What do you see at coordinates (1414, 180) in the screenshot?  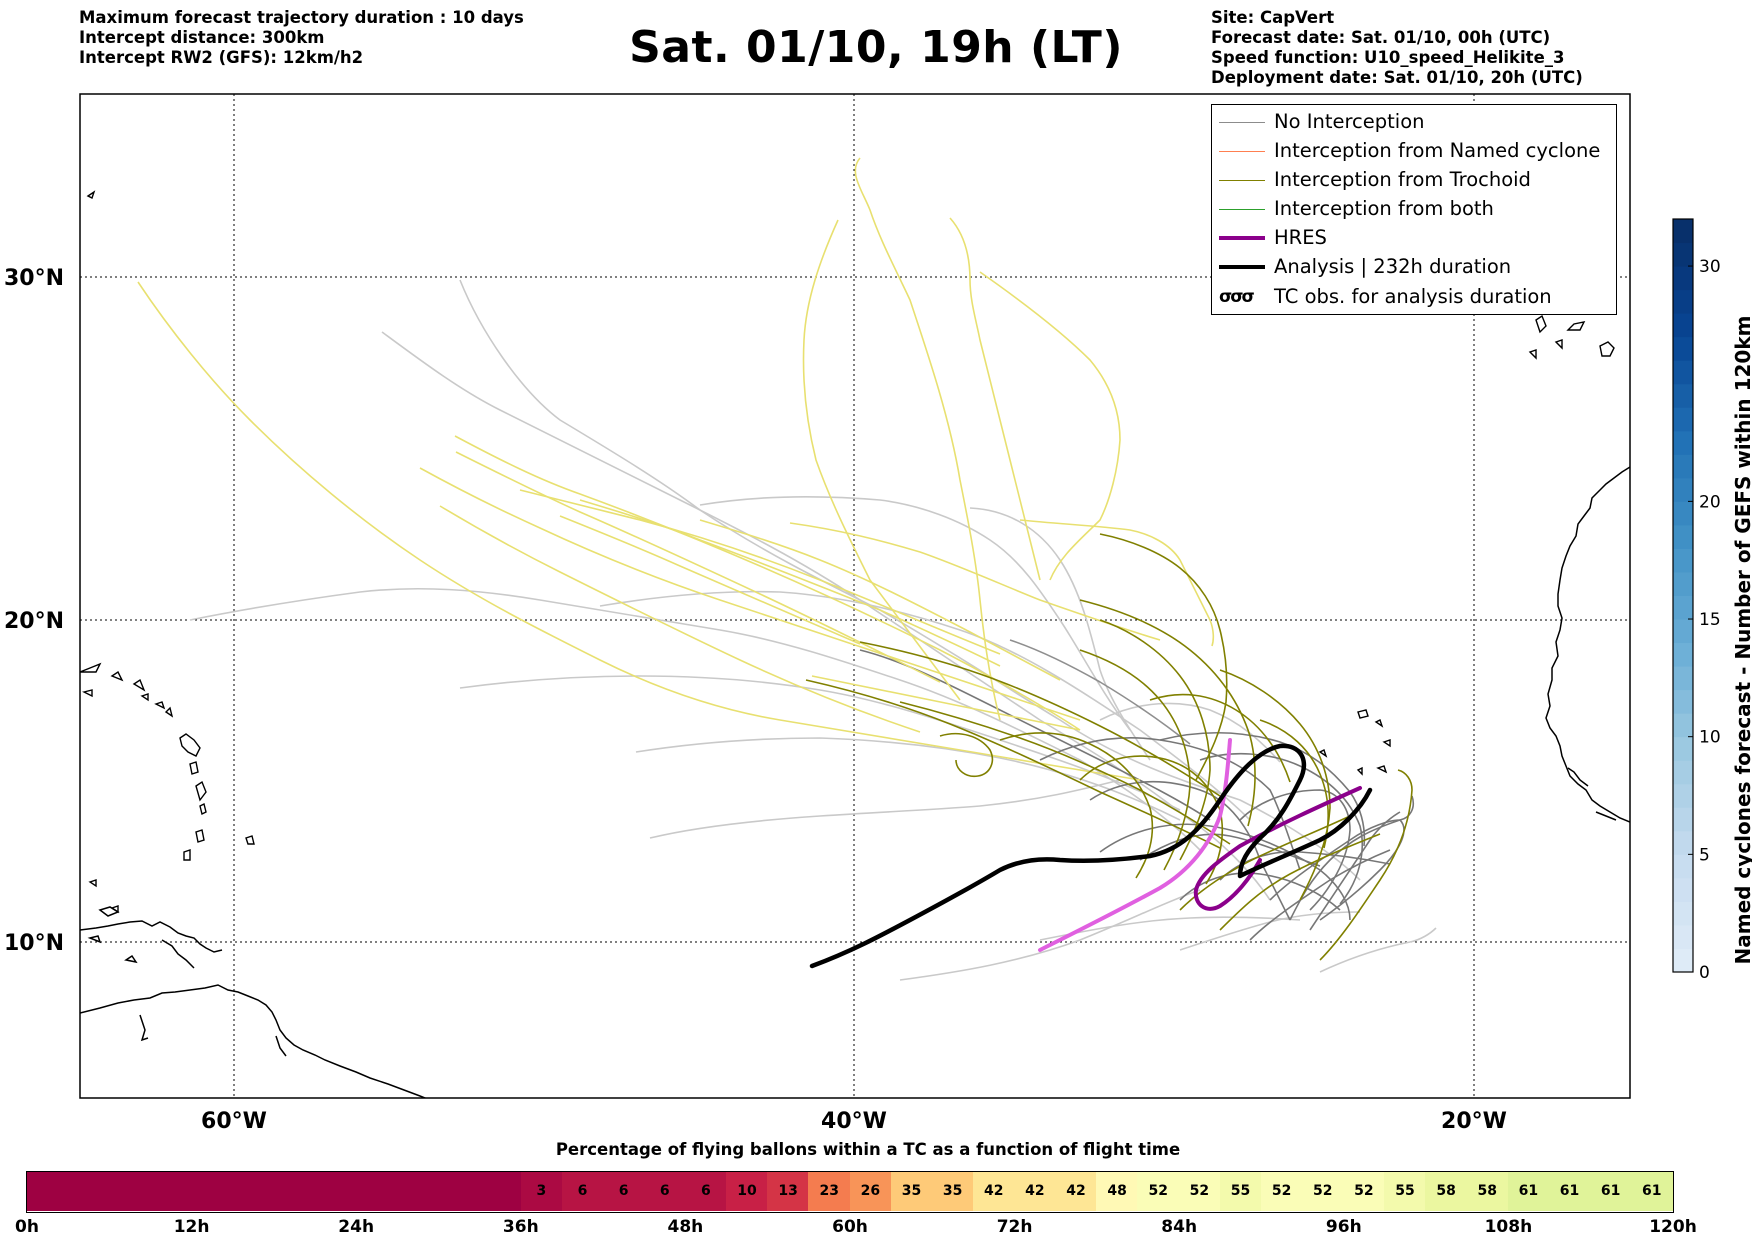 I see `legend-item-trochoid: Interception from Trochoid` at bounding box center [1414, 180].